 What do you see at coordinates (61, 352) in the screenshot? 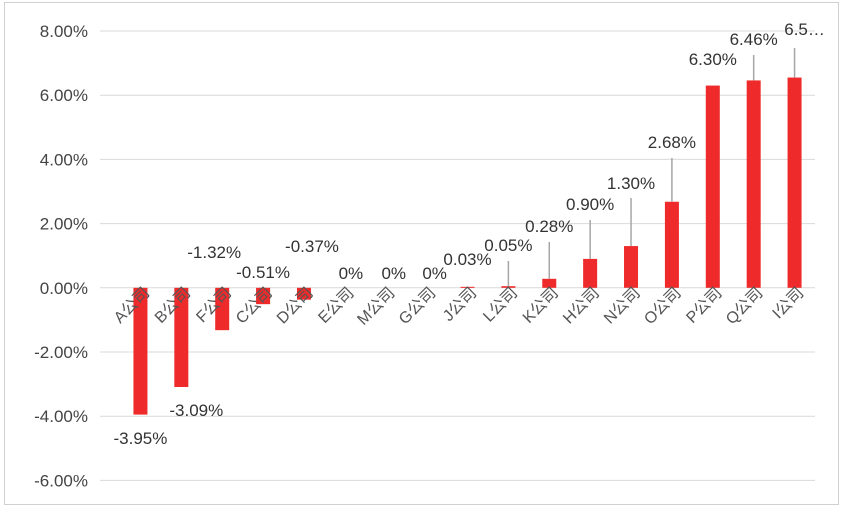
I see `y-tick-label: -2.00%` at bounding box center [61, 352].